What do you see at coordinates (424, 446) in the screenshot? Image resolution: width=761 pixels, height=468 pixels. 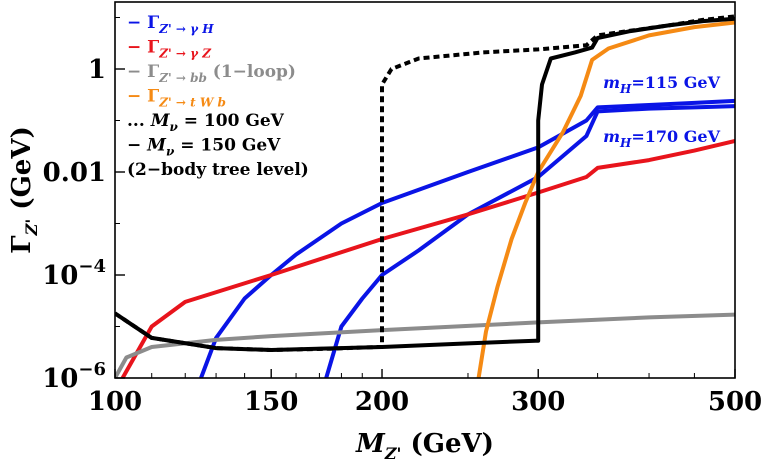 I see `x-axis-title: MZ' (GeV)` at bounding box center [424, 446].